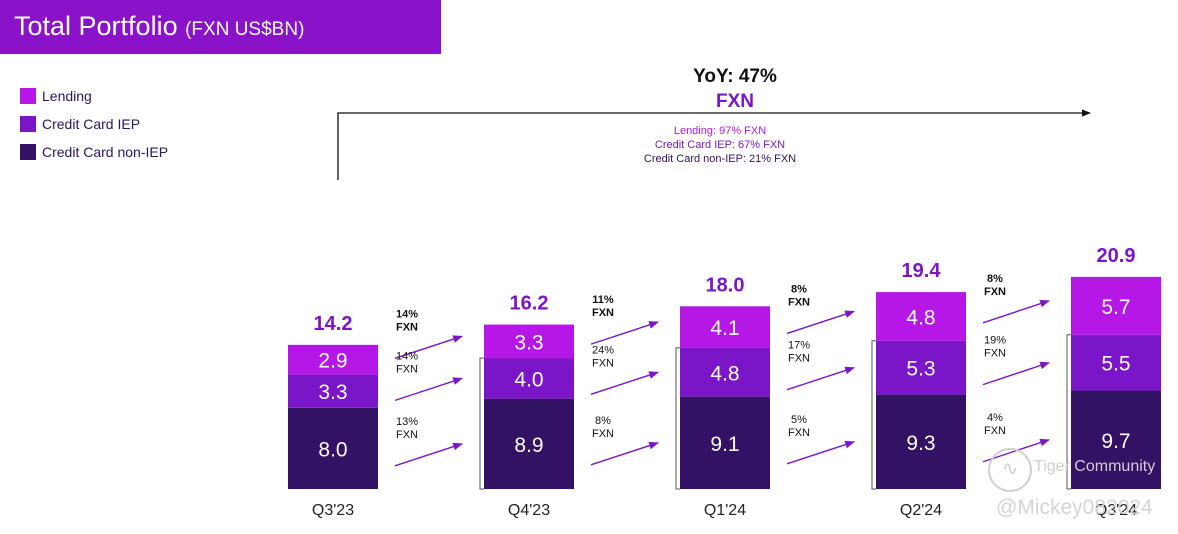 This screenshot has height=534, width=1178. I want to click on growth-pct-lending-4: 8%, so click(995, 279).